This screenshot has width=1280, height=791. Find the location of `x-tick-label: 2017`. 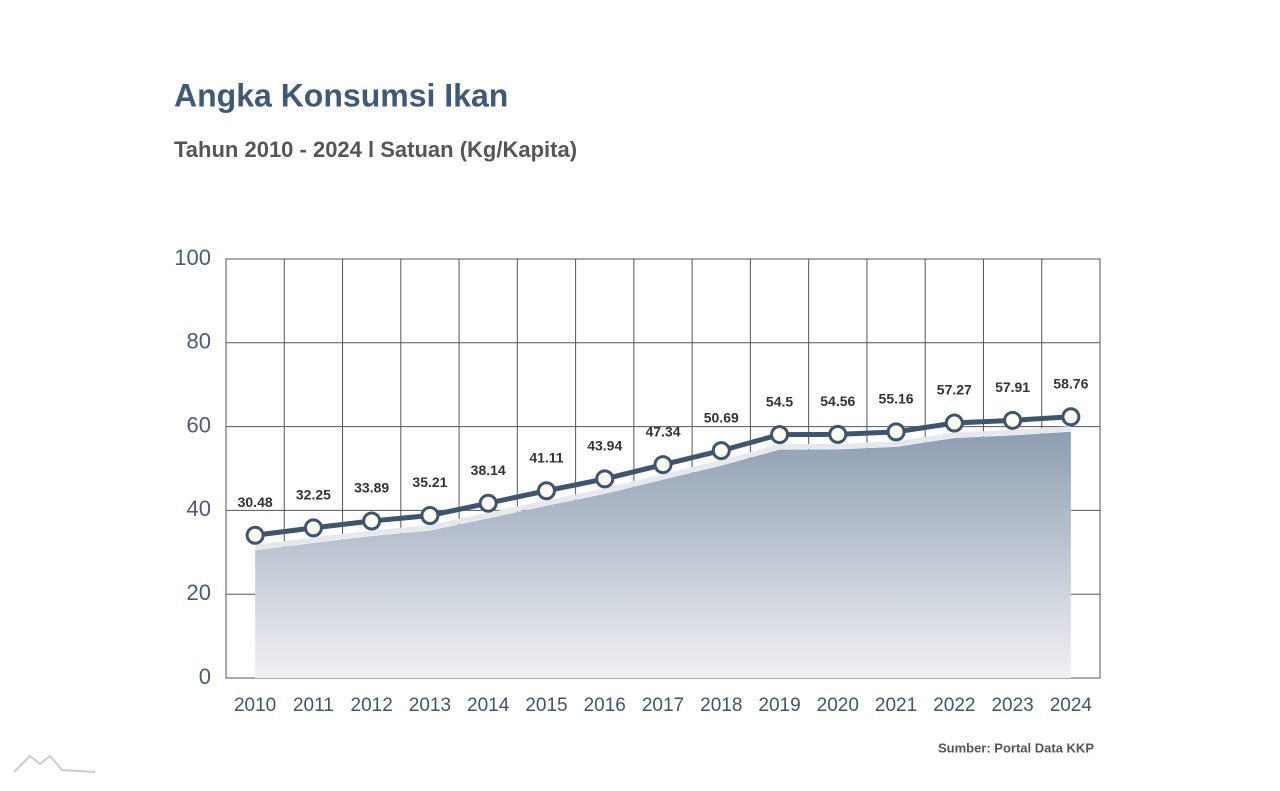

x-tick-label: 2017 is located at coordinates (663, 705).